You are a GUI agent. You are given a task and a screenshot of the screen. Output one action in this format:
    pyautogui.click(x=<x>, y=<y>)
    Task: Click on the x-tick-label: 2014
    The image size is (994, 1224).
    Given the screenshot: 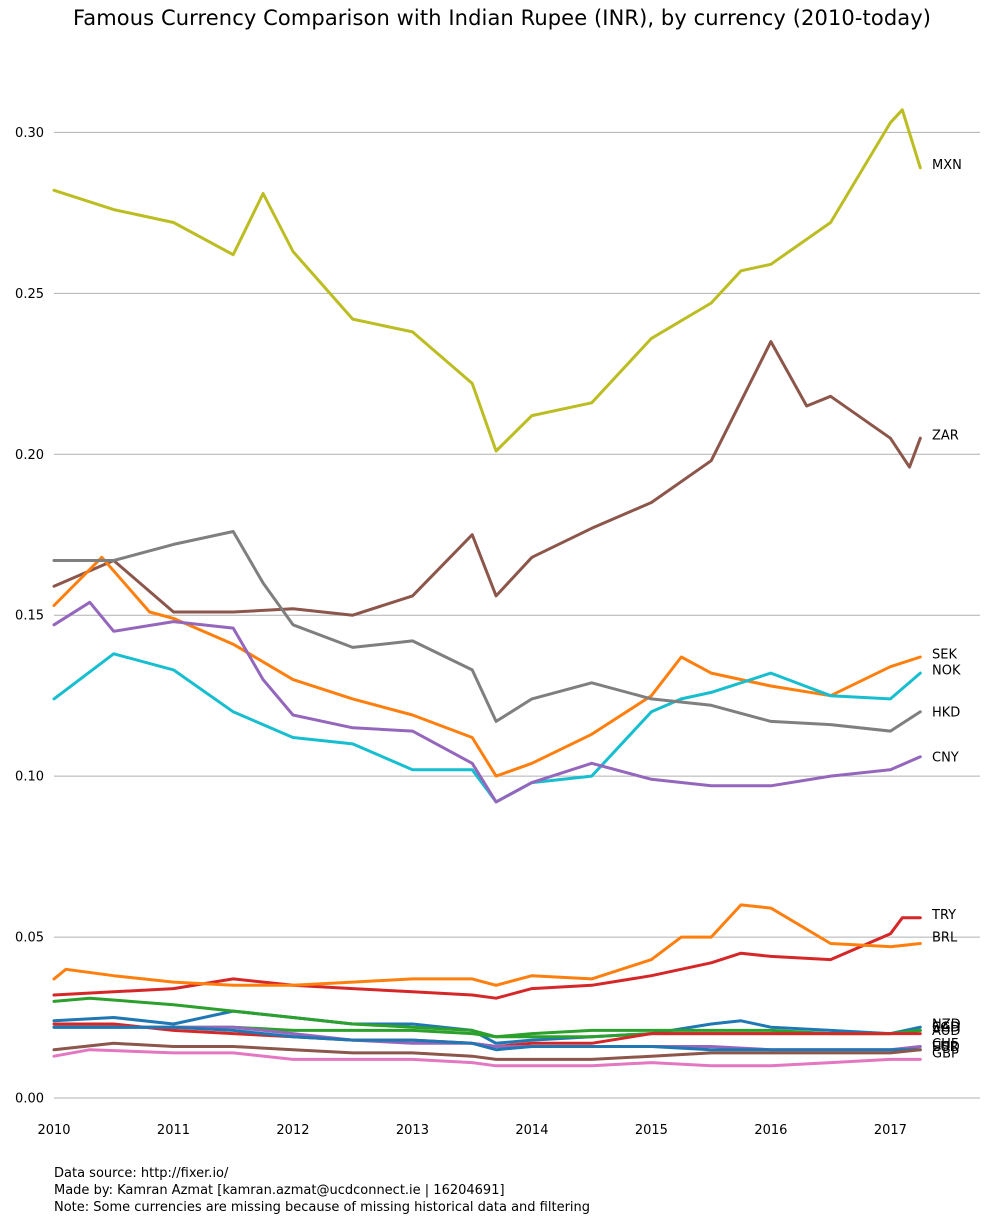 What is the action you would take?
    pyautogui.click(x=531, y=1130)
    